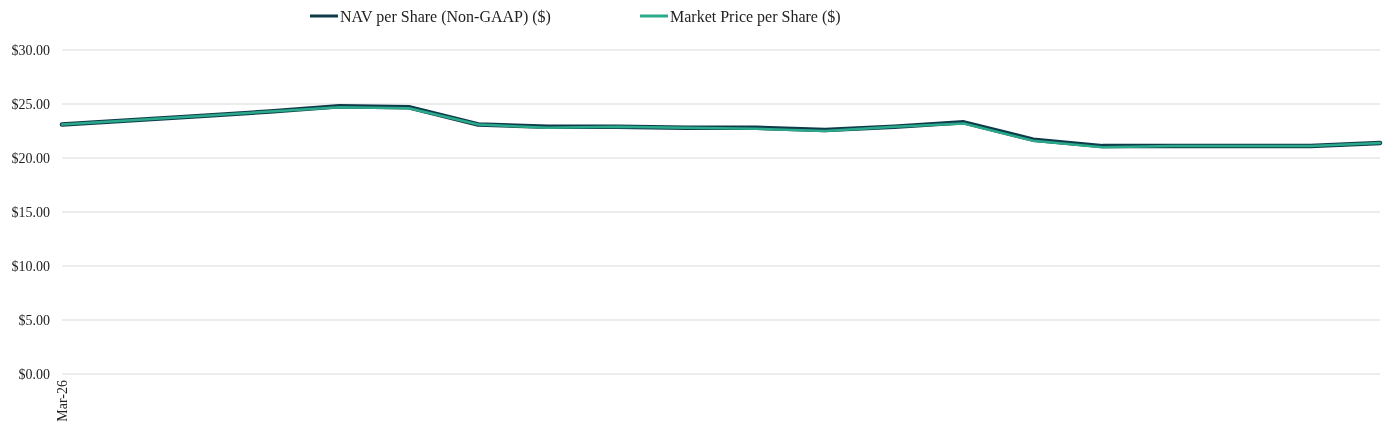 The height and width of the screenshot is (430, 1386). I want to click on y-tick-label: $0.00, so click(34, 374).